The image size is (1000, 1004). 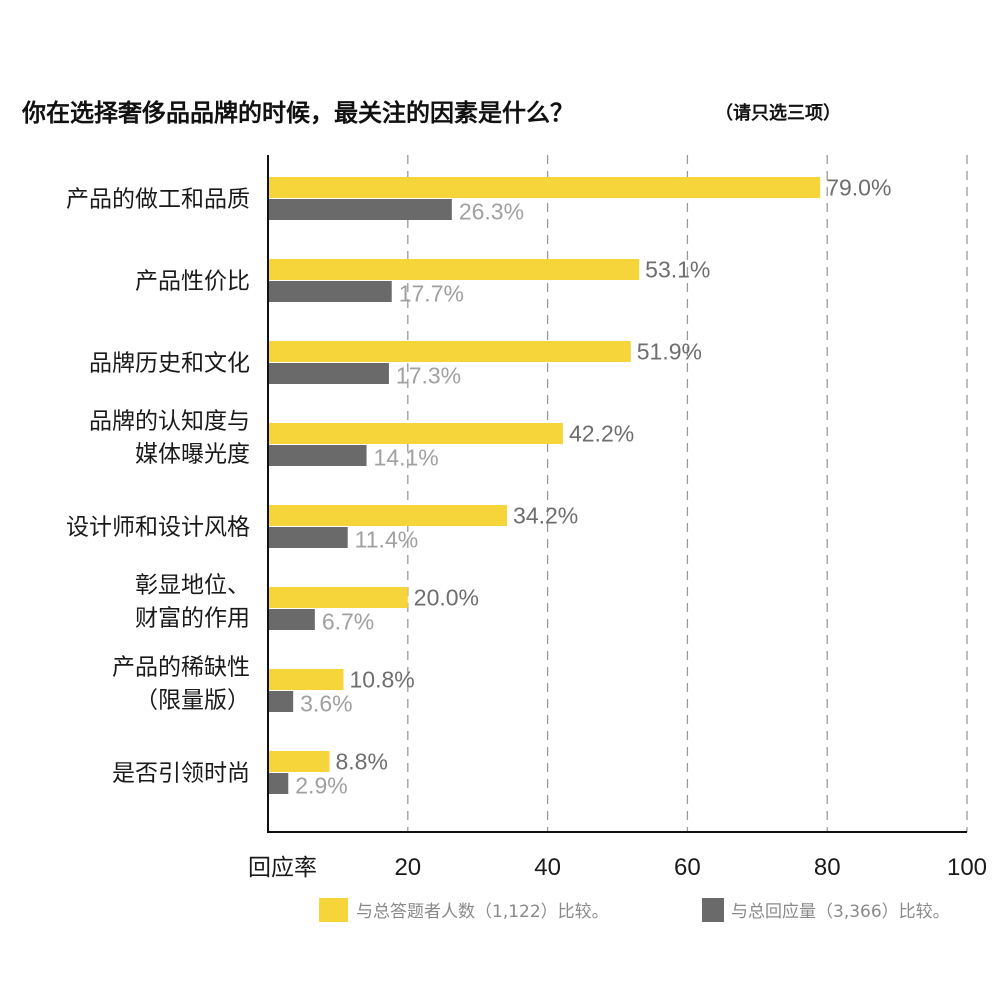 What do you see at coordinates (362, 762) in the screenshot?
I see `data-label-primary: 8.8%` at bounding box center [362, 762].